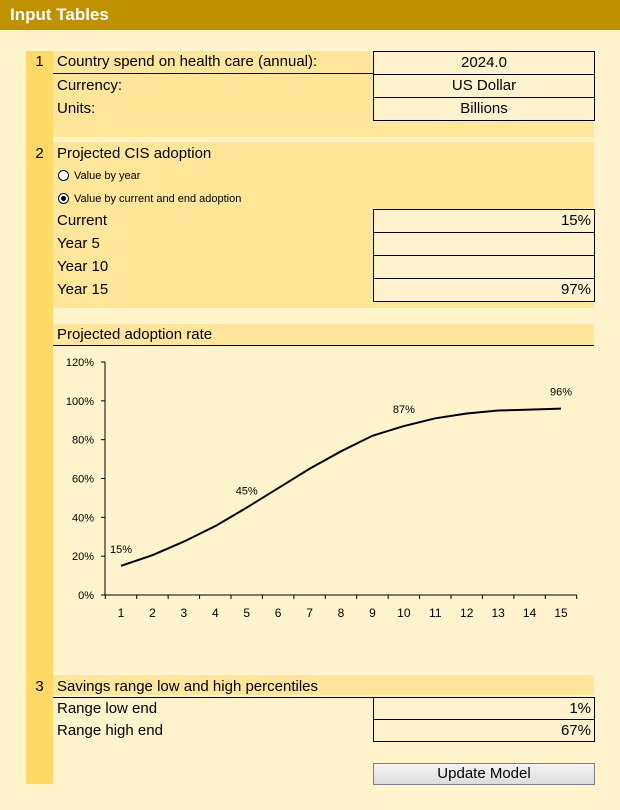  I want to click on radio-value-by-year-label: Value by year, so click(107, 176).